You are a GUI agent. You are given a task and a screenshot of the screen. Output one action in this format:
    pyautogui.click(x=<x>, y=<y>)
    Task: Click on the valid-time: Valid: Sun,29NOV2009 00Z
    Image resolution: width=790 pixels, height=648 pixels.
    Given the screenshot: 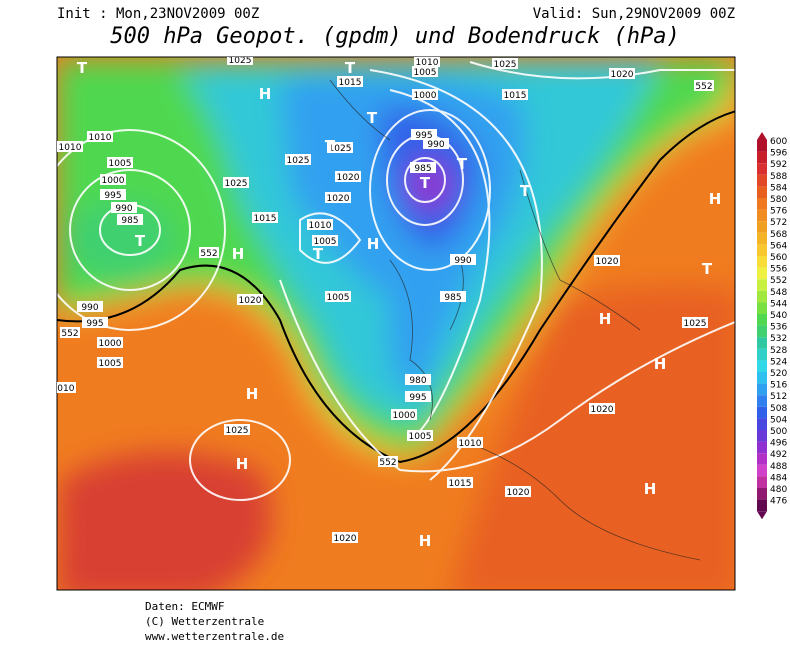 What is the action you would take?
    pyautogui.click(x=634, y=14)
    